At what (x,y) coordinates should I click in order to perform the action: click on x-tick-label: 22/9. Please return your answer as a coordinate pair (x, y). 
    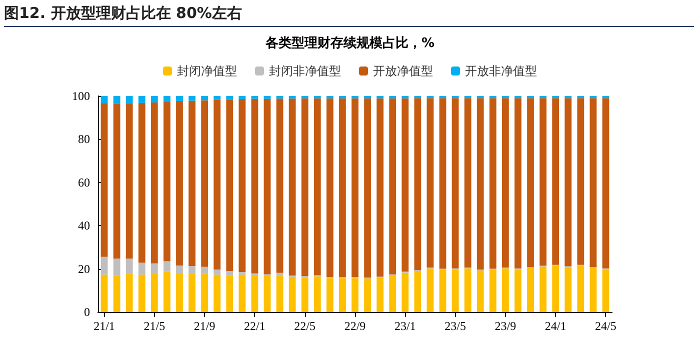
    Looking at the image, I should click on (355, 326).